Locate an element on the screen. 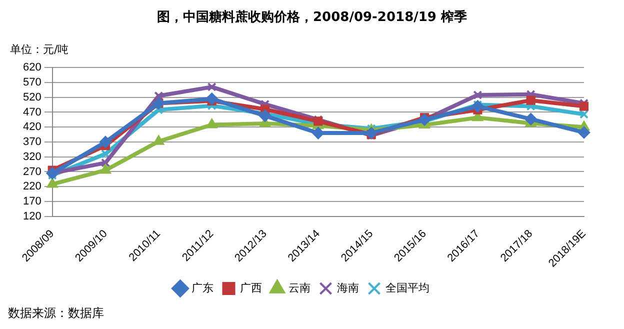 The image size is (624, 329). y-tick-label: 470 is located at coordinates (32, 112).